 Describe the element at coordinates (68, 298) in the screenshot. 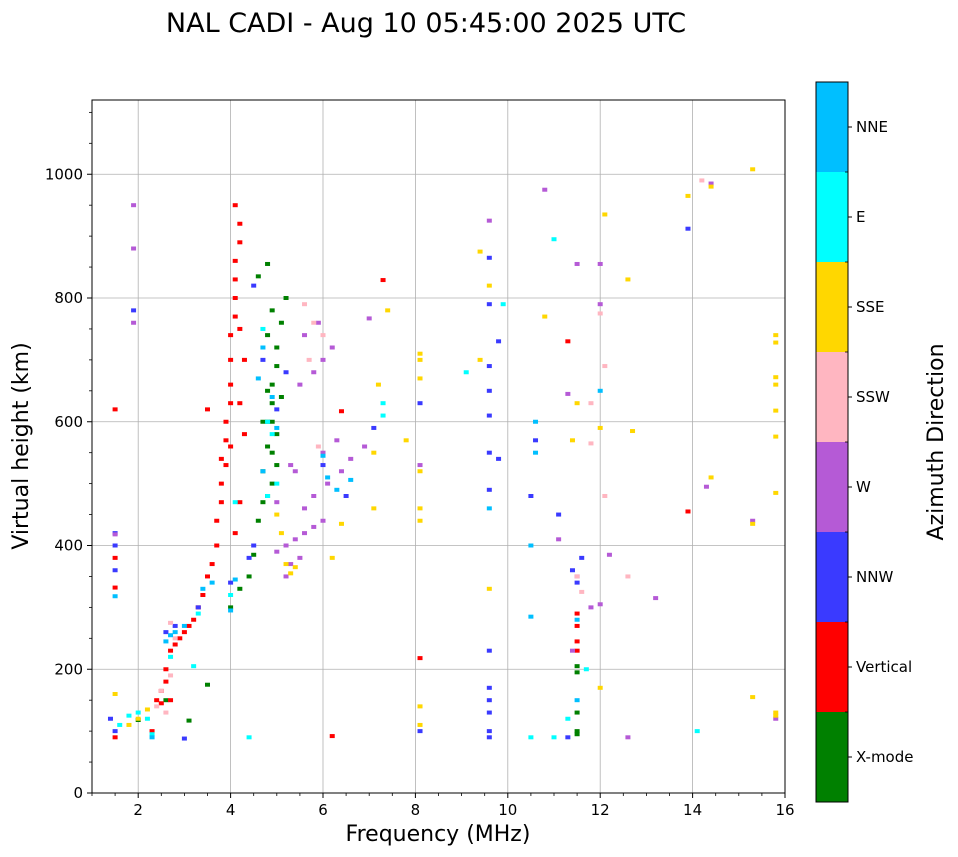

I see `y-tick-label: 800` at that location.